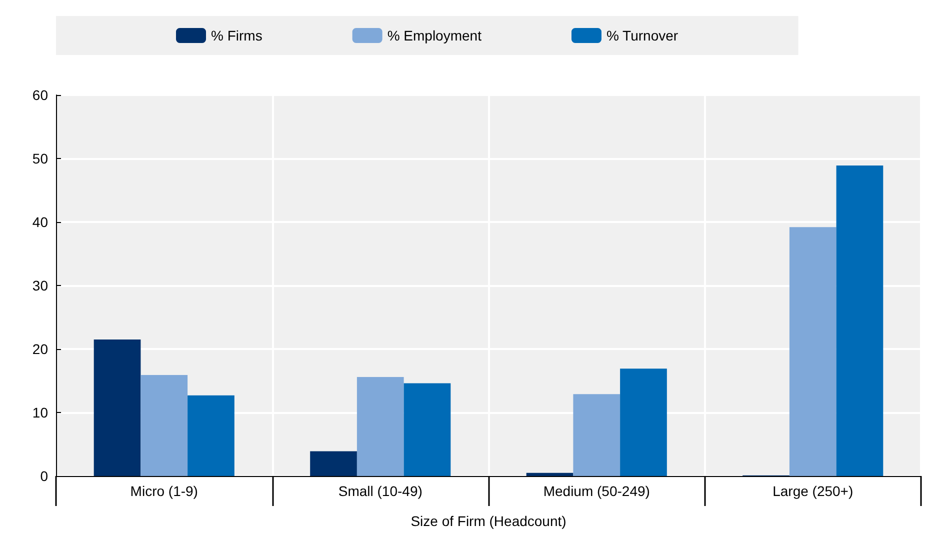 The image size is (931, 541). What do you see at coordinates (44, 476) in the screenshot?
I see `y-tick-label: 0` at bounding box center [44, 476].